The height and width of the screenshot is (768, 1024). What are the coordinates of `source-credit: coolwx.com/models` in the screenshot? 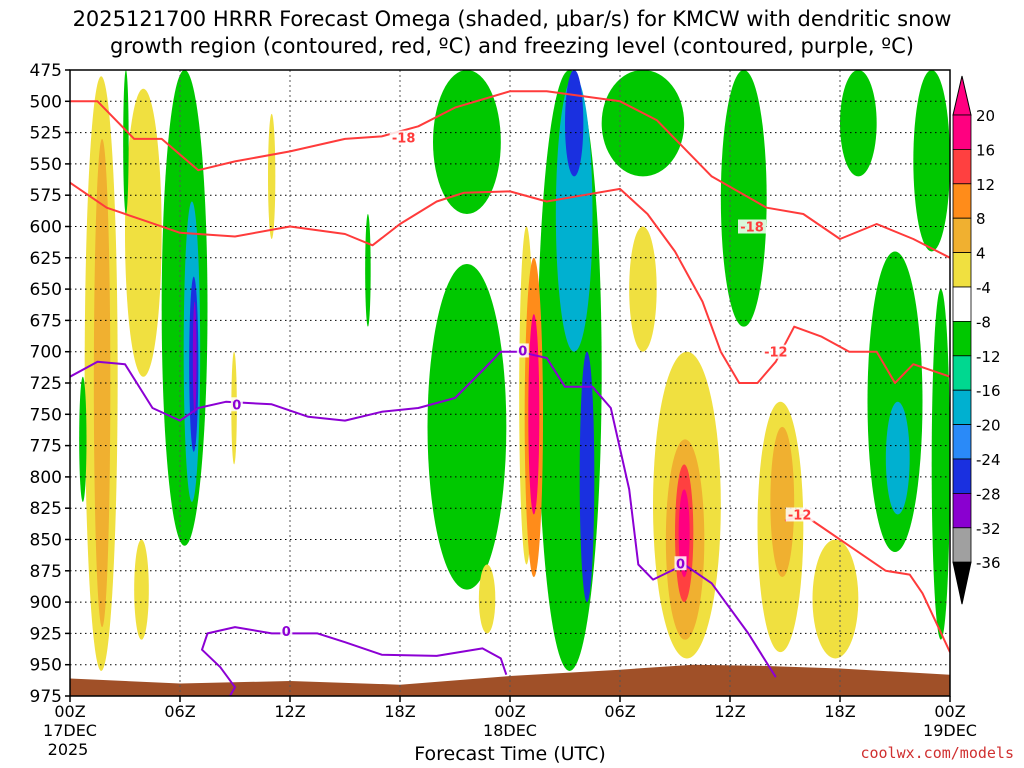 It's located at (937, 753).